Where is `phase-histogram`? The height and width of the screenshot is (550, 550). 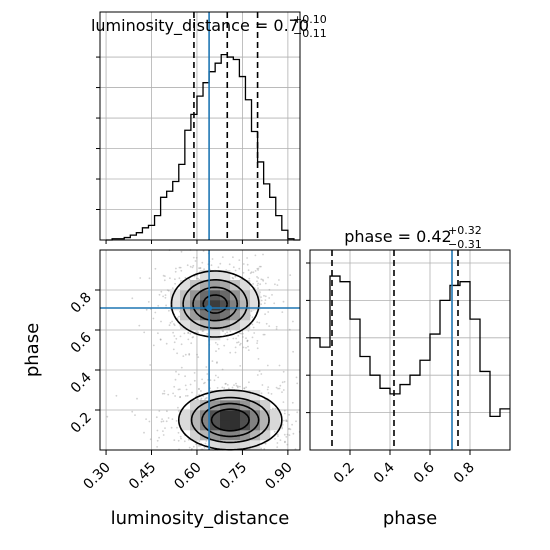 phase-histogram is located at coordinates (410, 346).